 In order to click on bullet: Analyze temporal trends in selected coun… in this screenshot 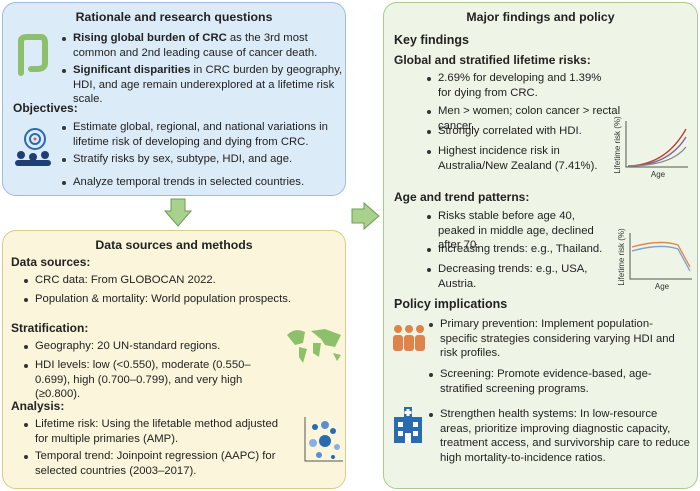, I will do `click(202, 182)`.